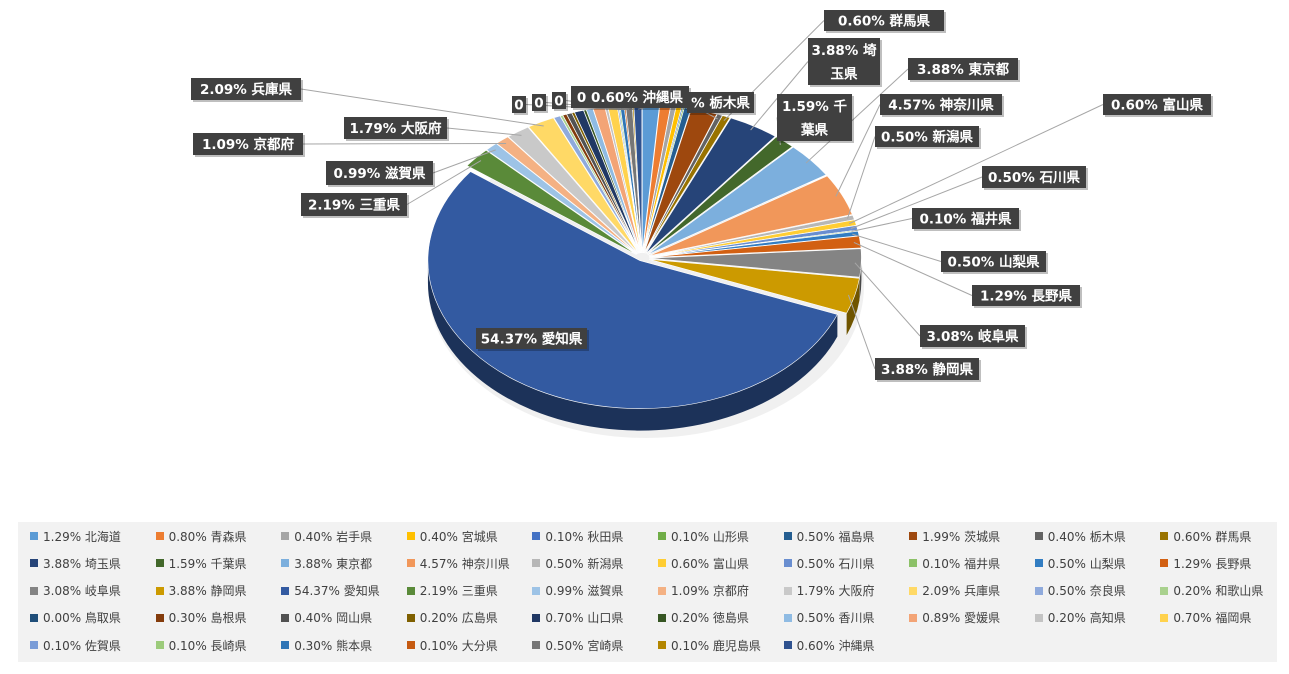 The height and width of the screenshot is (674, 1289). Describe the element at coordinates (631, 98) in the screenshot. I see `data-label: 0 0.60% 沖縄県` at that location.